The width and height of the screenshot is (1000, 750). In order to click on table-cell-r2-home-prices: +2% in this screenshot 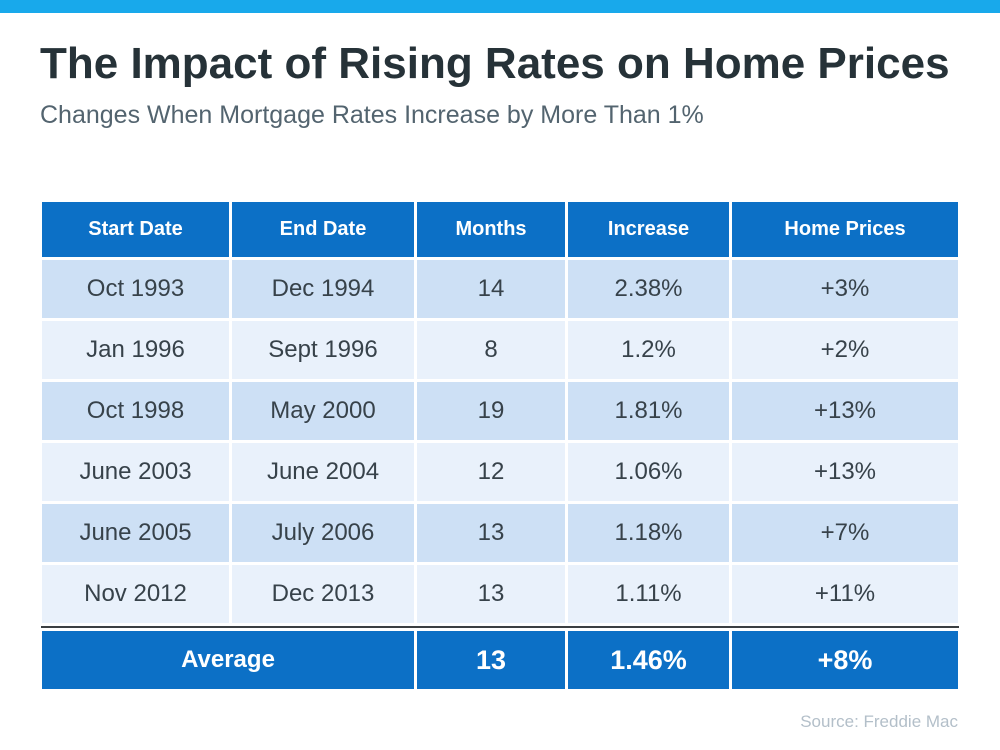, I will do `click(845, 350)`.